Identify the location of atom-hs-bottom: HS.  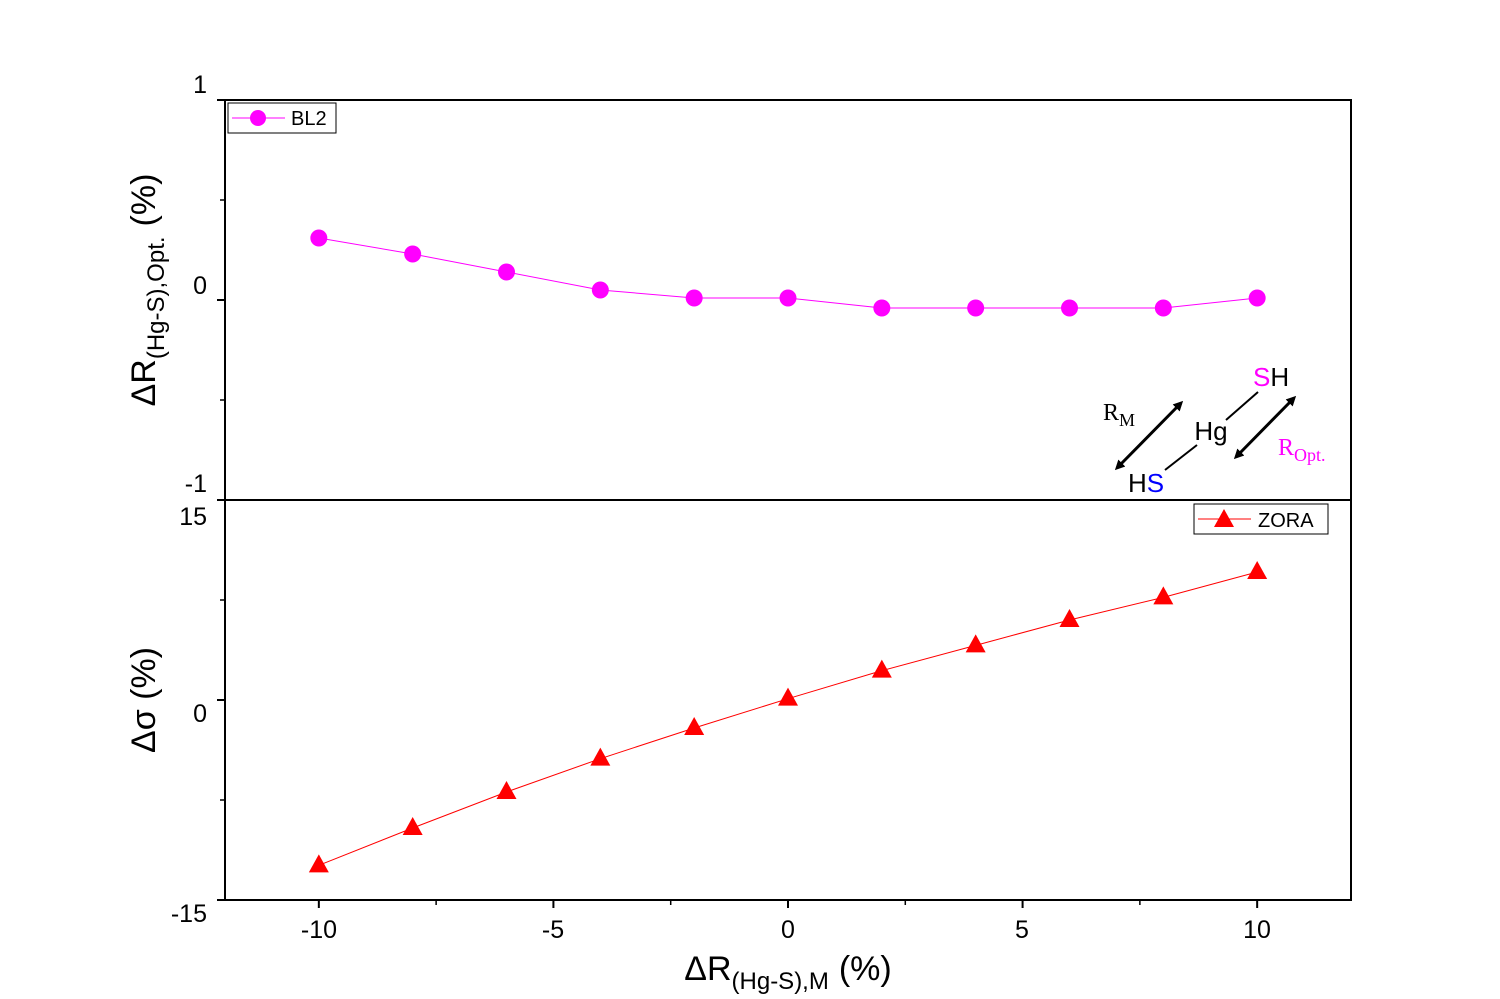
(1146, 483).